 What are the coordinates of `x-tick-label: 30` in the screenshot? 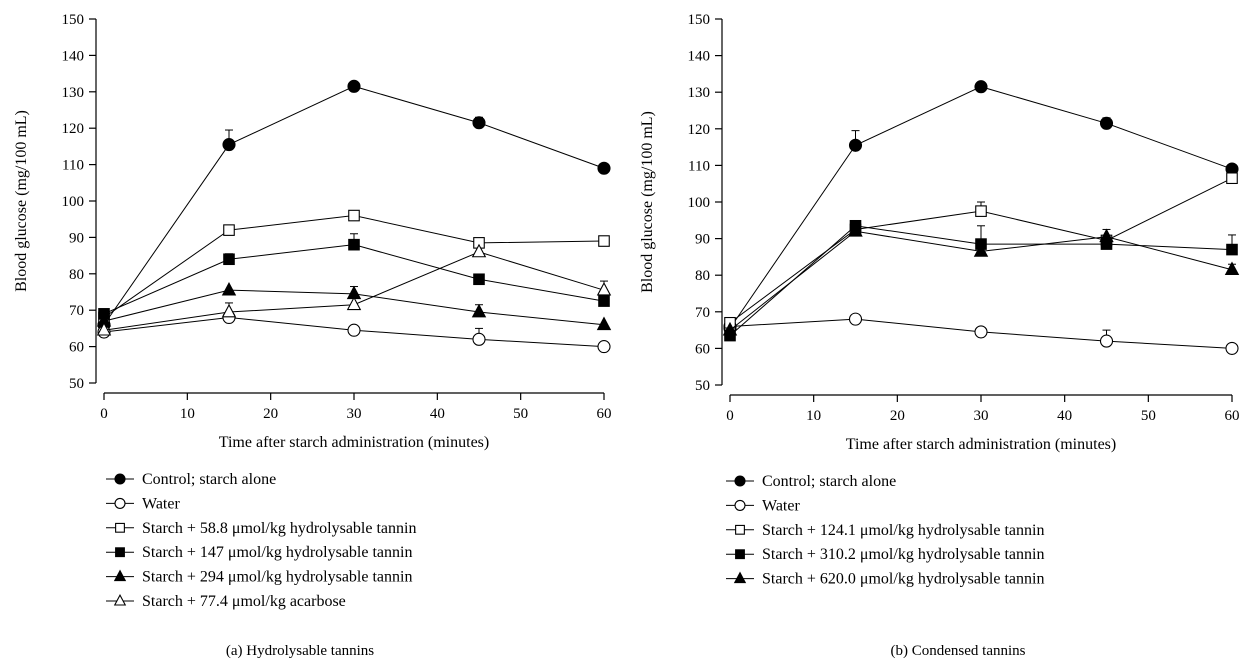 It's located at (354, 414).